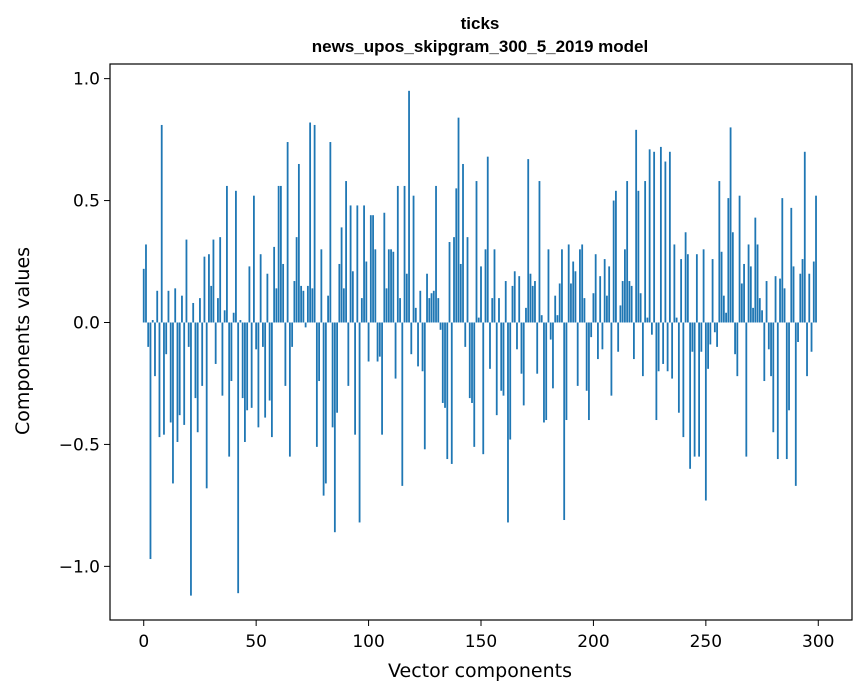  What do you see at coordinates (86, 202) in the screenshot?
I see `y-tick-label: 0.5` at bounding box center [86, 202].